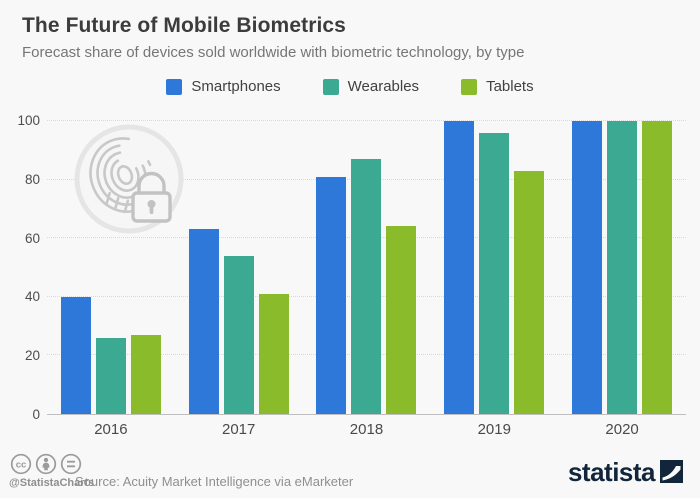 This screenshot has width=700, height=498. I want to click on svg-text: cc, so click(21, 465).